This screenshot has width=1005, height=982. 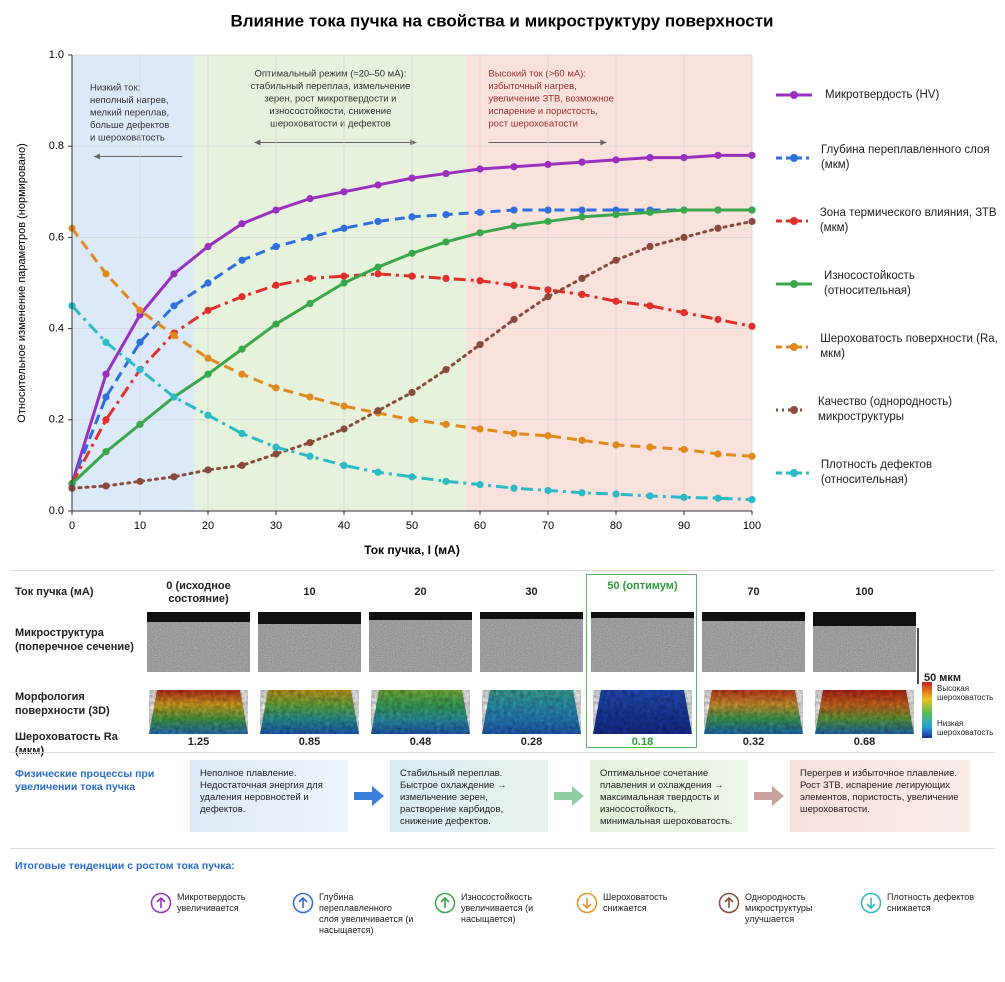 I want to click on colorbar-high: Высокая шероховатость, so click(x=965, y=693).